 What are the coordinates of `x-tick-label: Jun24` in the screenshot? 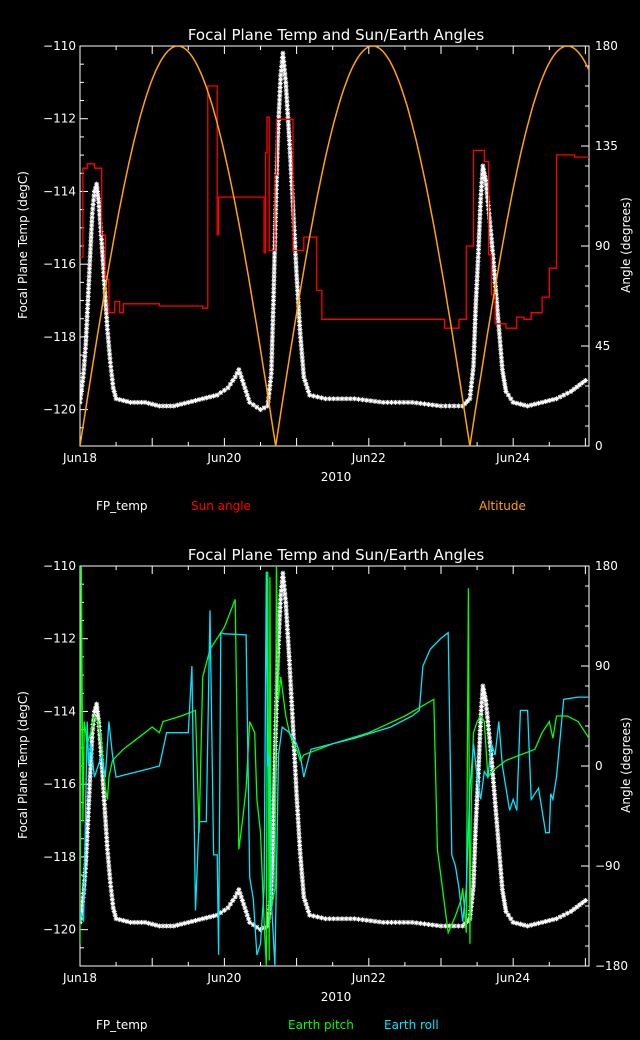 It's located at (512, 978).